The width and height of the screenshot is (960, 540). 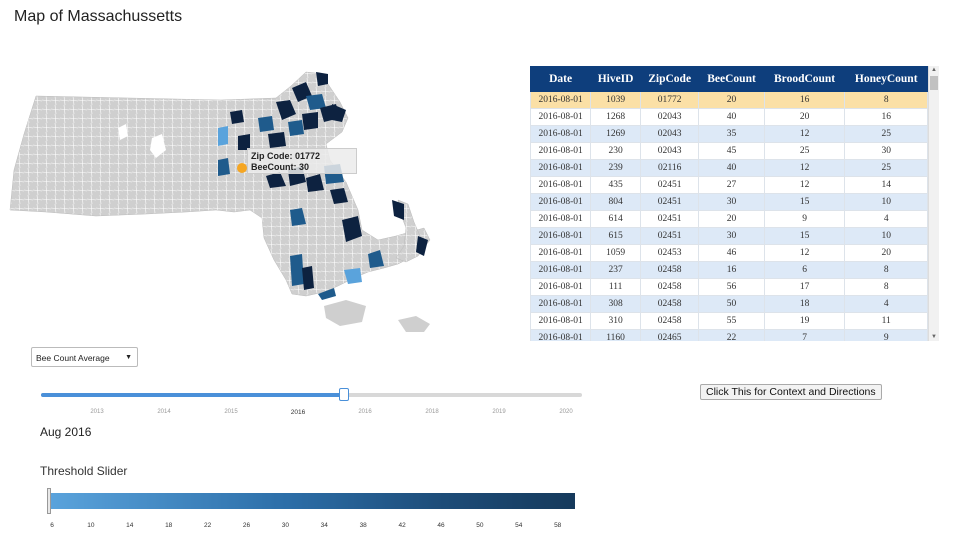 I want to click on column-header: HoneyCount, so click(x=886, y=79).